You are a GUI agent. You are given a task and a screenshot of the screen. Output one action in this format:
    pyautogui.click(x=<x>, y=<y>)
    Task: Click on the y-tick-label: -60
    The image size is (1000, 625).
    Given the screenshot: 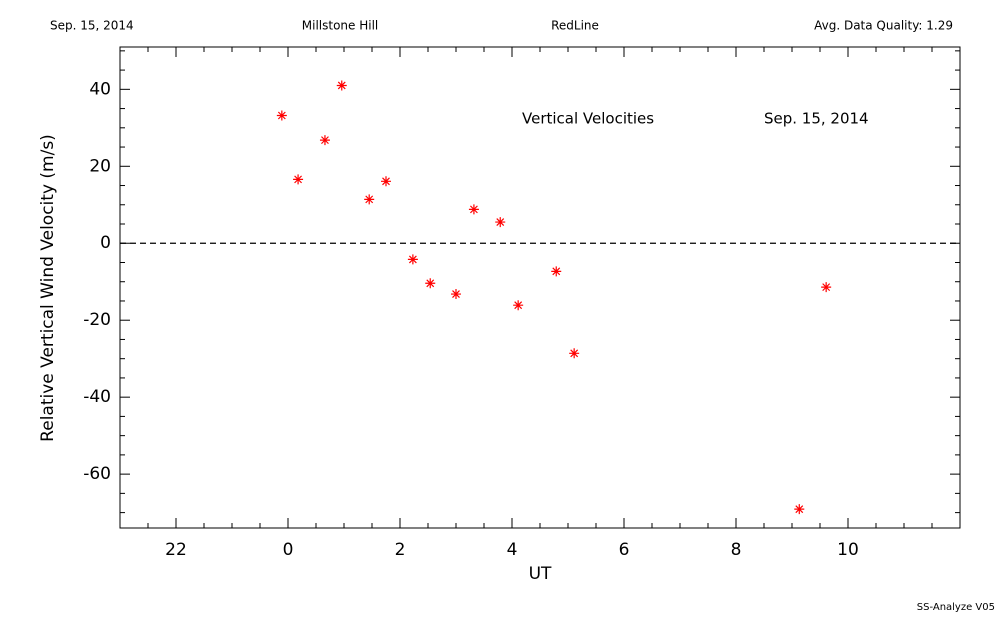 What is the action you would take?
    pyautogui.click(x=97, y=474)
    